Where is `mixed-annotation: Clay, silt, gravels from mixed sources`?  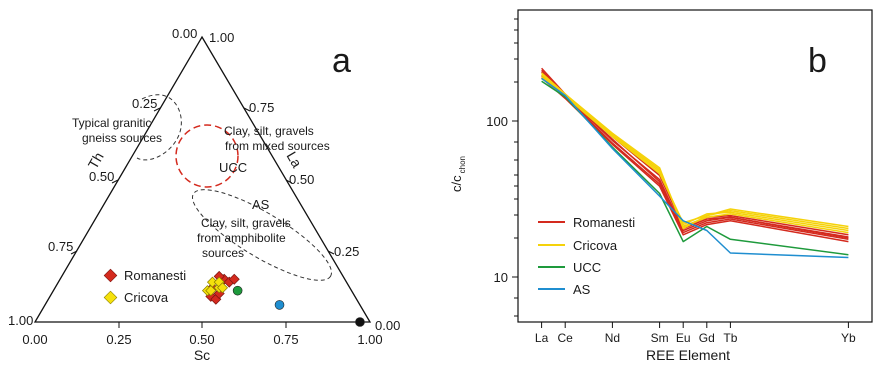
mixed-annotation: Clay, silt, gravels from mixed sources is located at coordinates (277, 138).